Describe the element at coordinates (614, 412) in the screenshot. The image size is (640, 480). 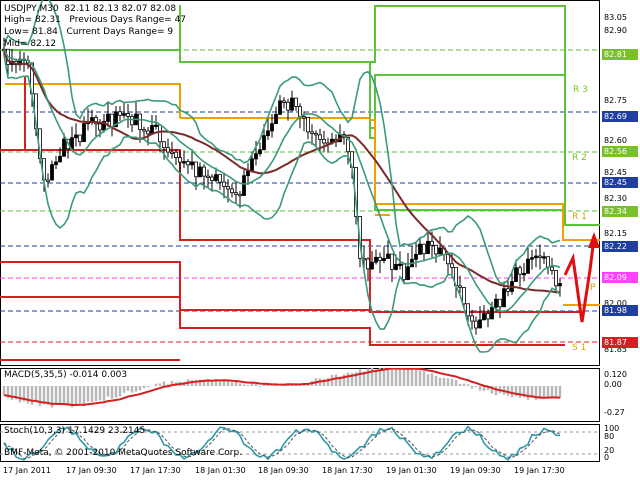
I see `macd-scale-label: -0.27` at that location.